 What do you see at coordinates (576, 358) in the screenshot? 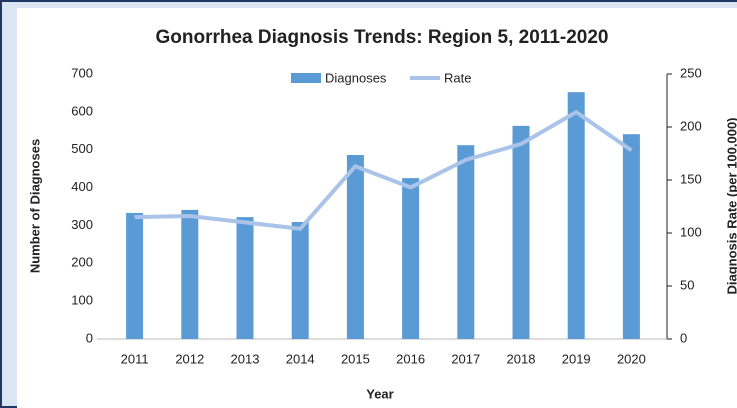
I see `x-tick-label: 2019` at bounding box center [576, 358].